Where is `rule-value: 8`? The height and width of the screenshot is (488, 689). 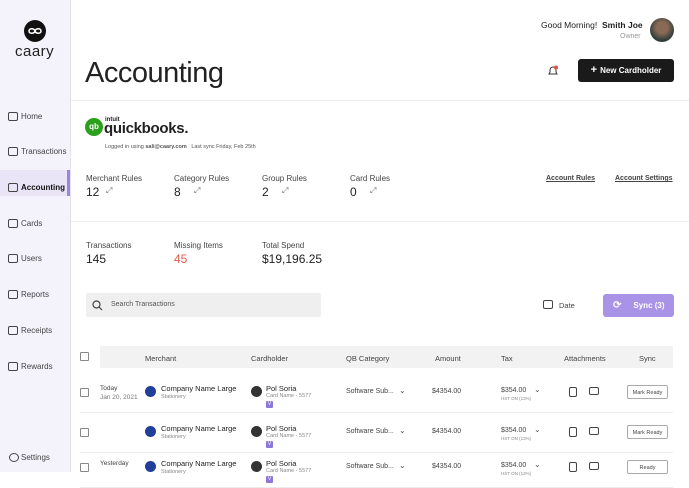 rule-value: 8 is located at coordinates (177, 192).